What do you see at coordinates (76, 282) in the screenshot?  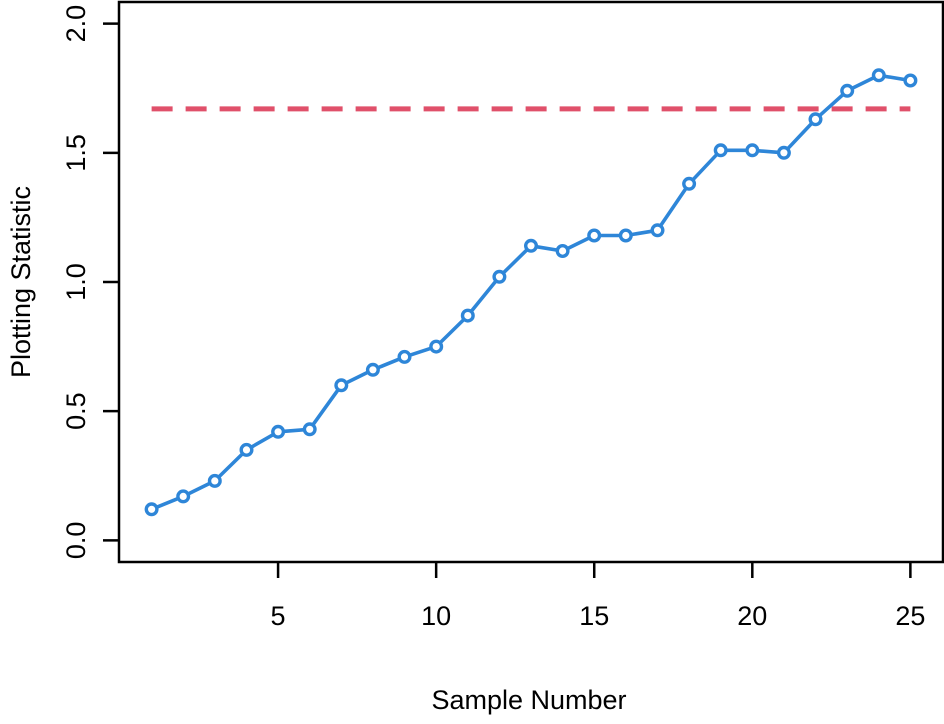 I see `y-axis-tick-label: 1.0` at bounding box center [76, 282].